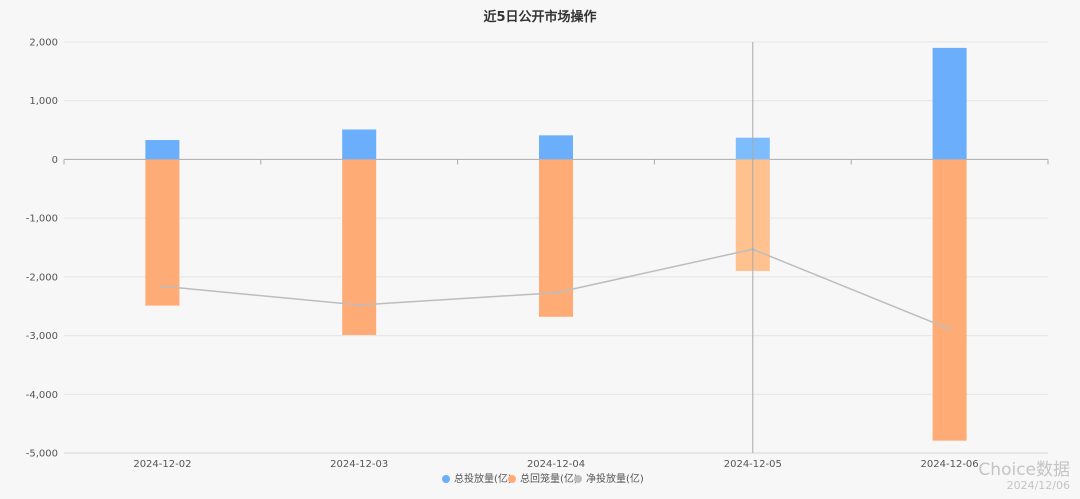 The width and height of the screenshot is (1080, 499). I want to click on x-tick-label: 2024-12-05, so click(753, 464).